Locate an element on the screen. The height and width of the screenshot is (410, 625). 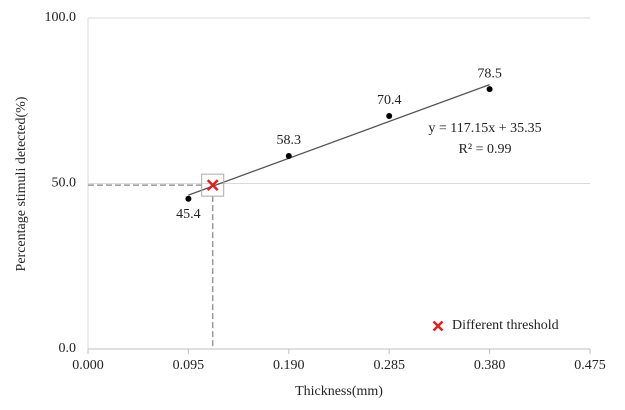
x-tick-label: 0.095 is located at coordinates (189, 365).